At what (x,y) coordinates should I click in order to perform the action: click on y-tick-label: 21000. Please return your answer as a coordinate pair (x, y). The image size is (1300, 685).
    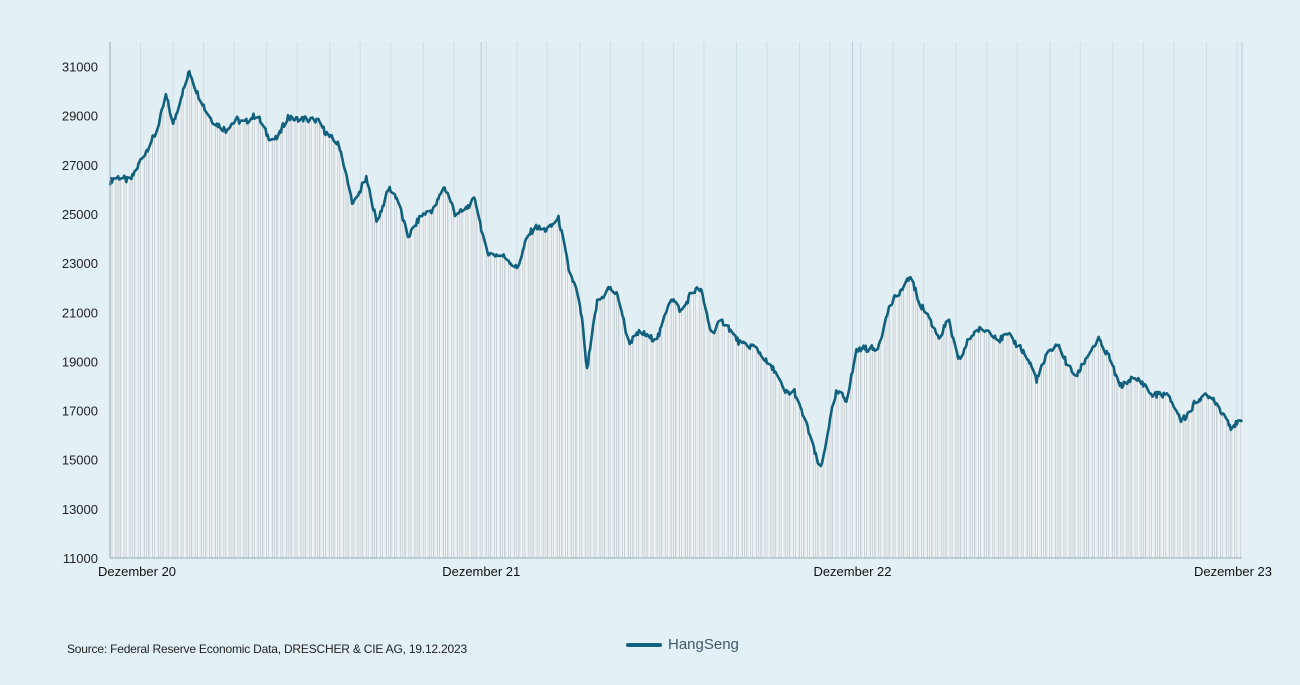
    Looking at the image, I should click on (80, 312).